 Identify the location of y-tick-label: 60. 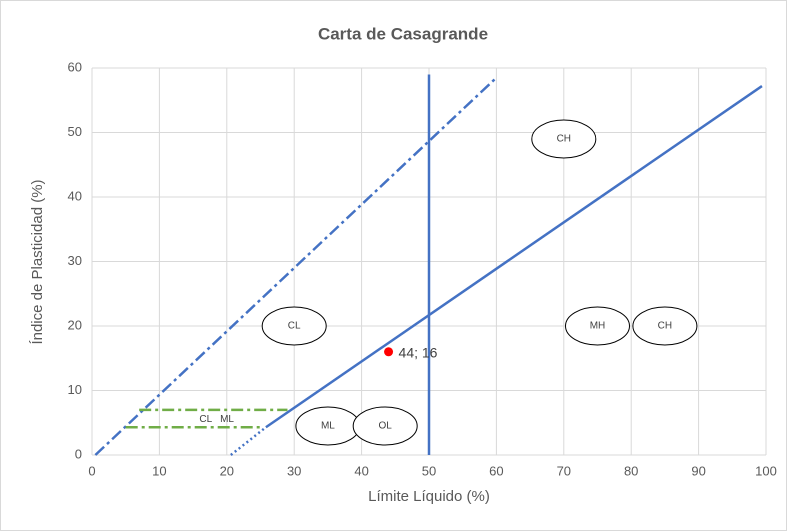
(75, 66).